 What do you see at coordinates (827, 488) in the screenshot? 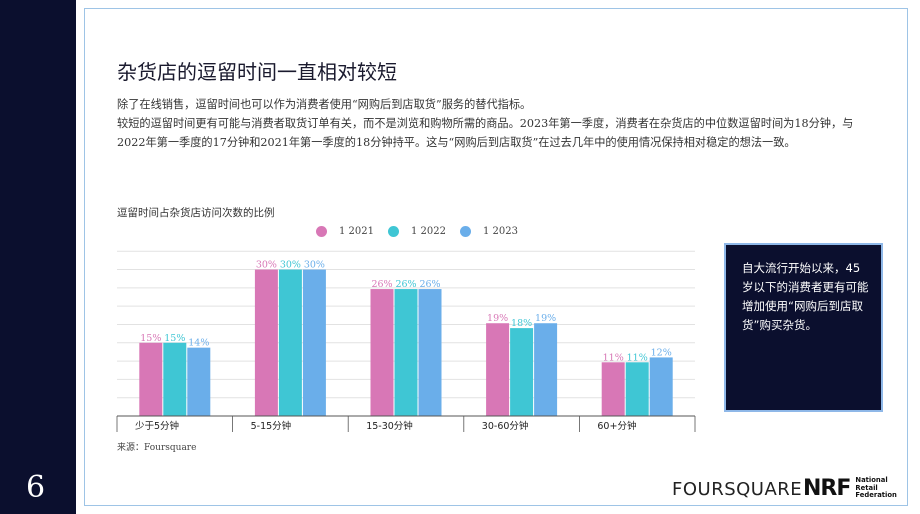
I see `nrf-logo-mark: NRF` at bounding box center [827, 488].